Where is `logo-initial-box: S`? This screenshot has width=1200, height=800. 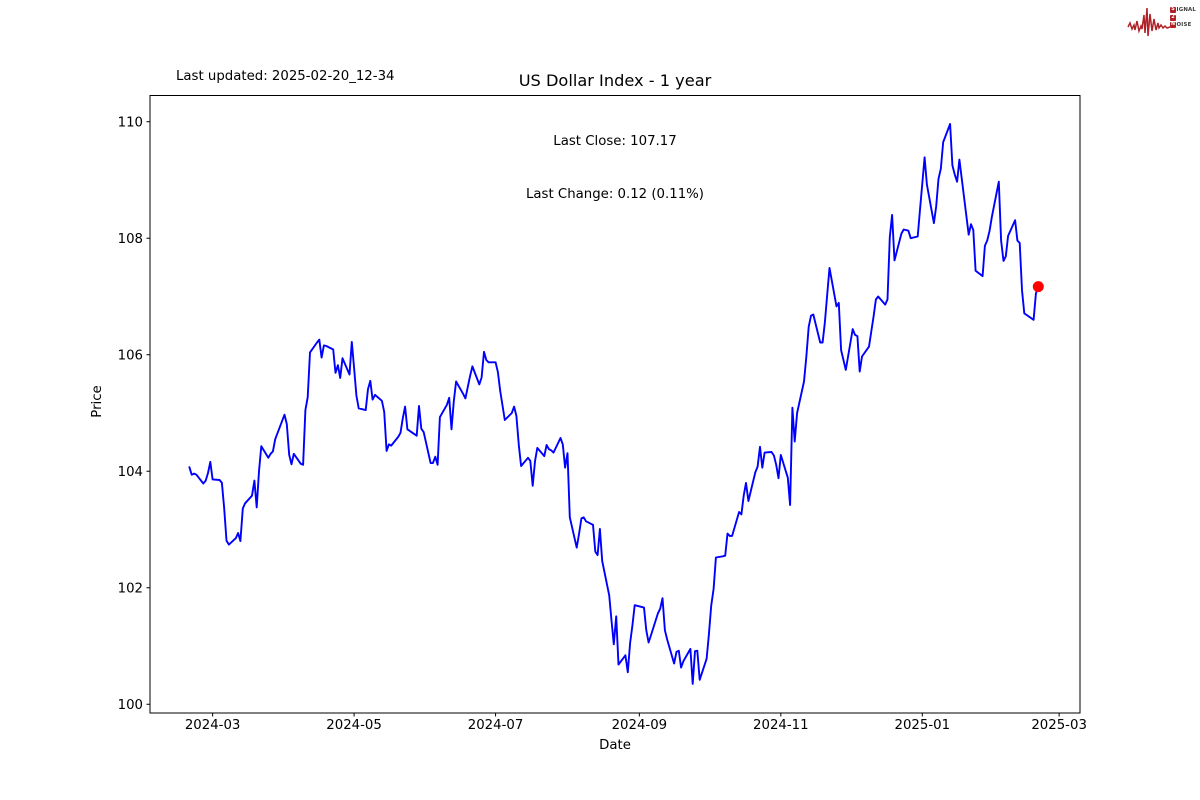 logo-initial-box: S is located at coordinates (1173, 10).